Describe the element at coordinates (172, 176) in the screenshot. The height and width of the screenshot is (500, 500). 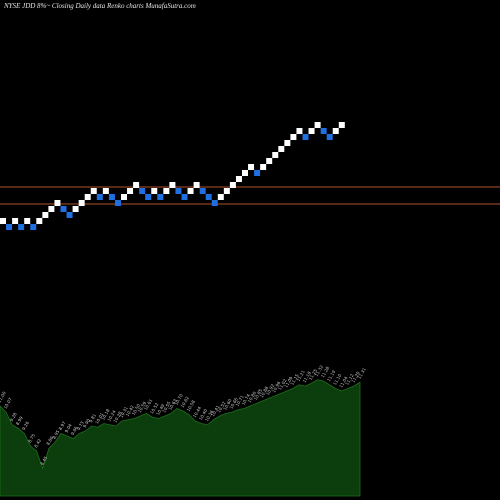
I see `renko-bricks` at that location.